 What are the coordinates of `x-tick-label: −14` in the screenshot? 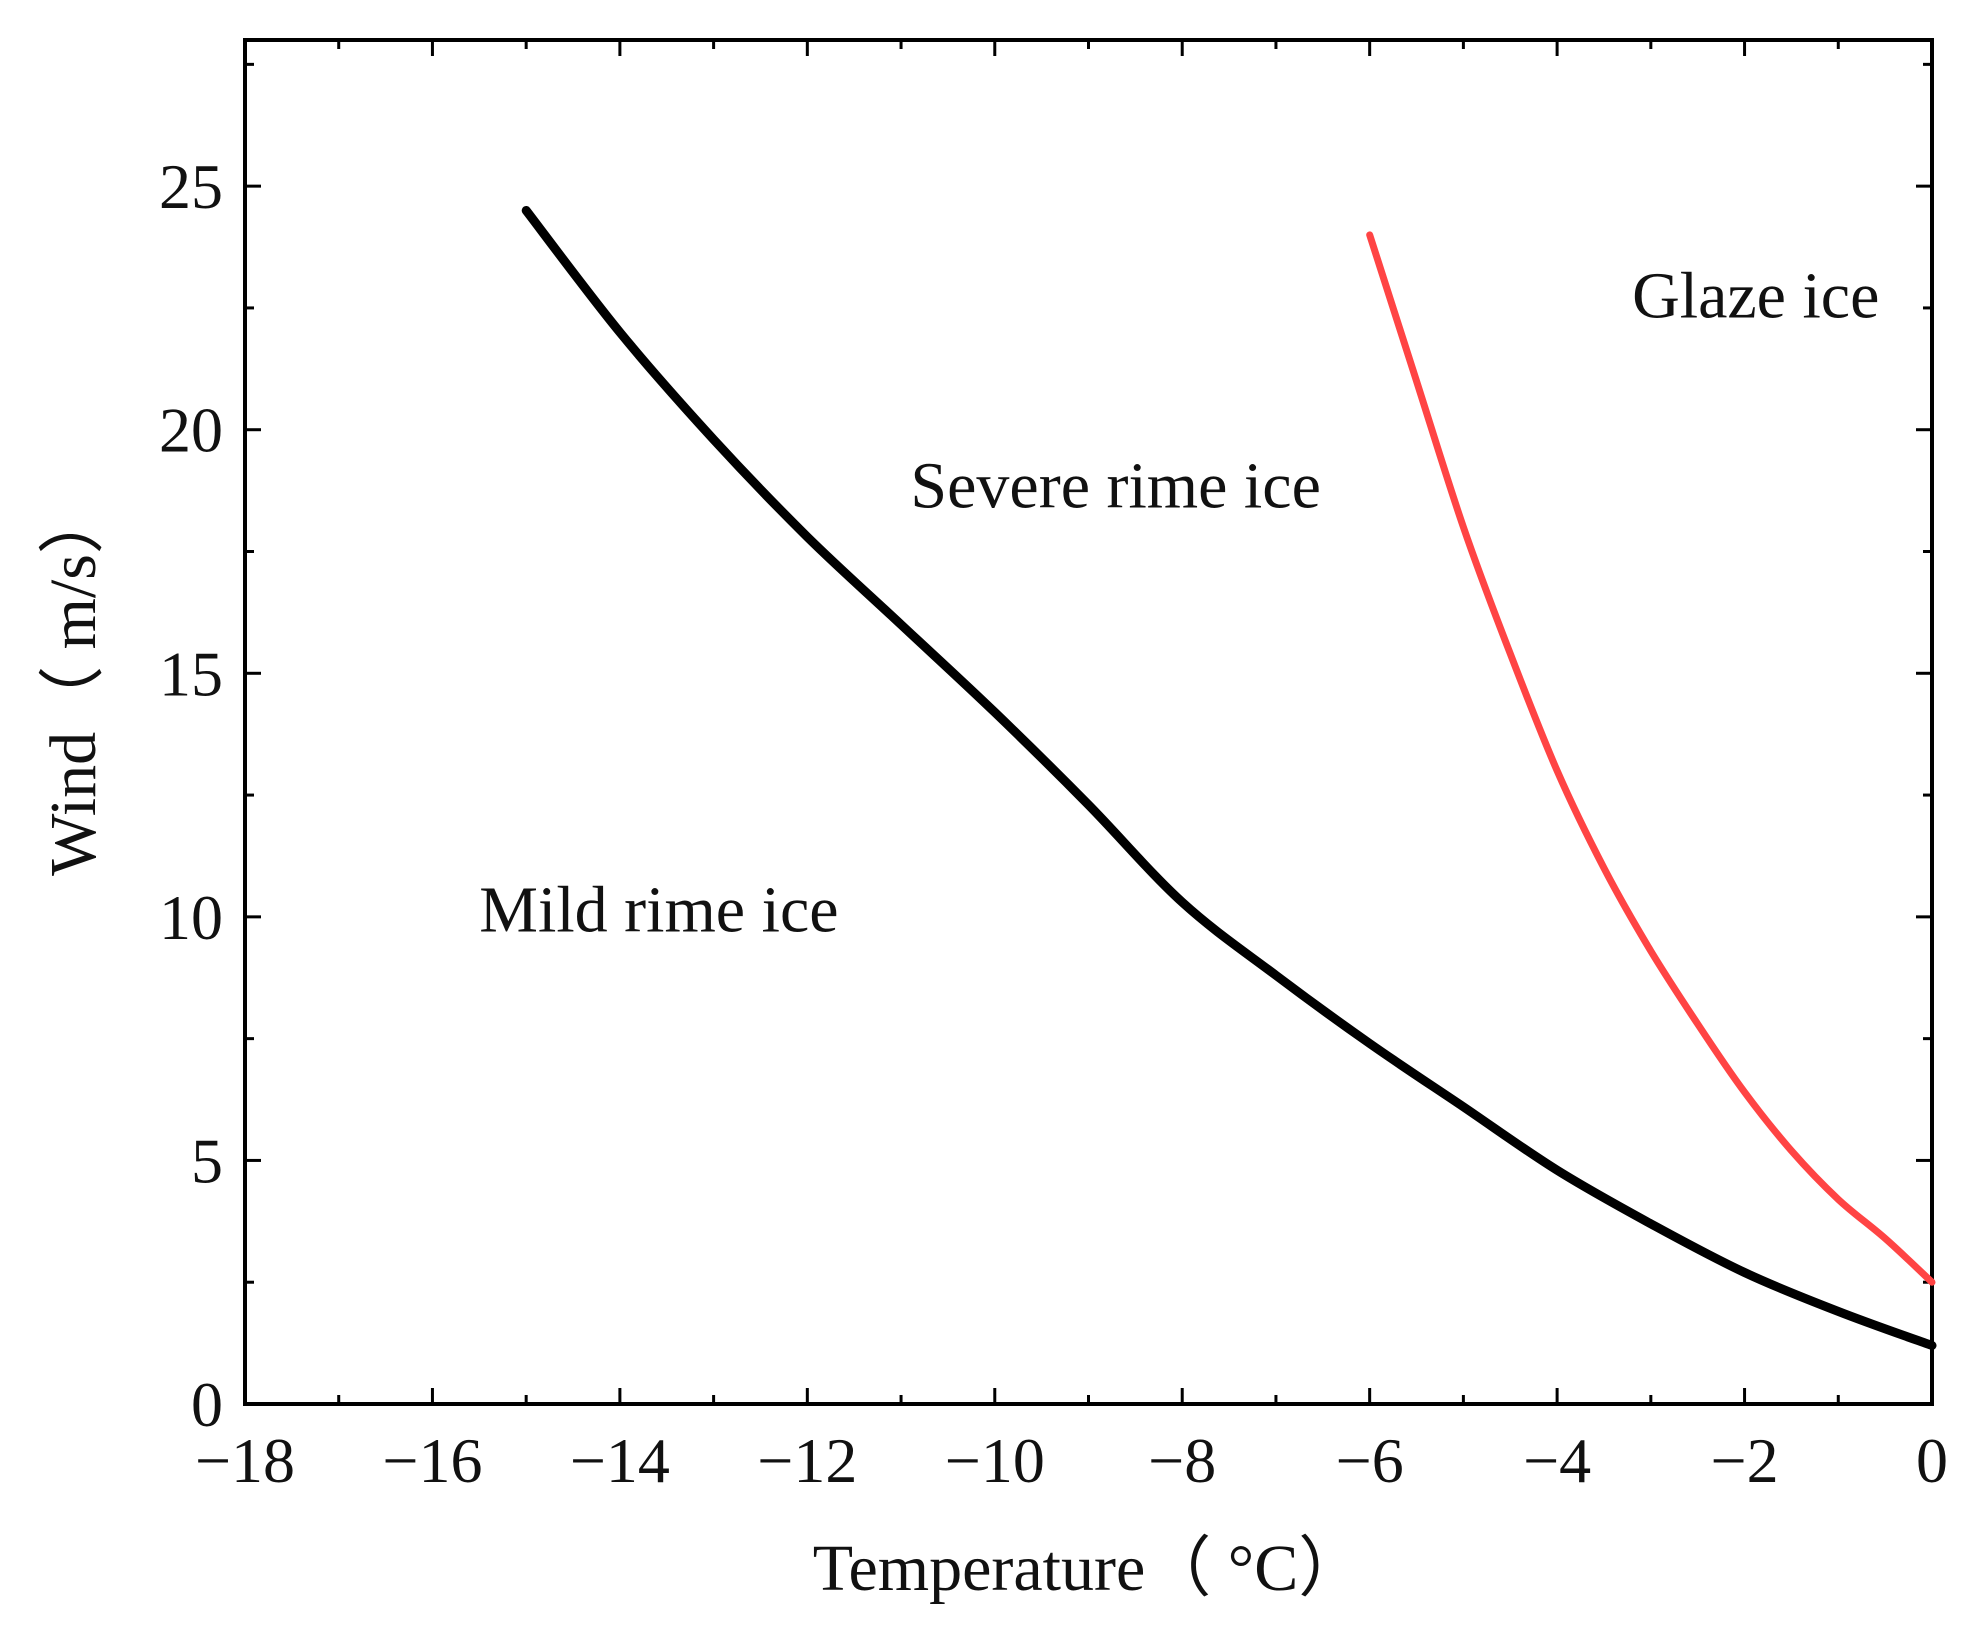 It's located at (620, 1460).